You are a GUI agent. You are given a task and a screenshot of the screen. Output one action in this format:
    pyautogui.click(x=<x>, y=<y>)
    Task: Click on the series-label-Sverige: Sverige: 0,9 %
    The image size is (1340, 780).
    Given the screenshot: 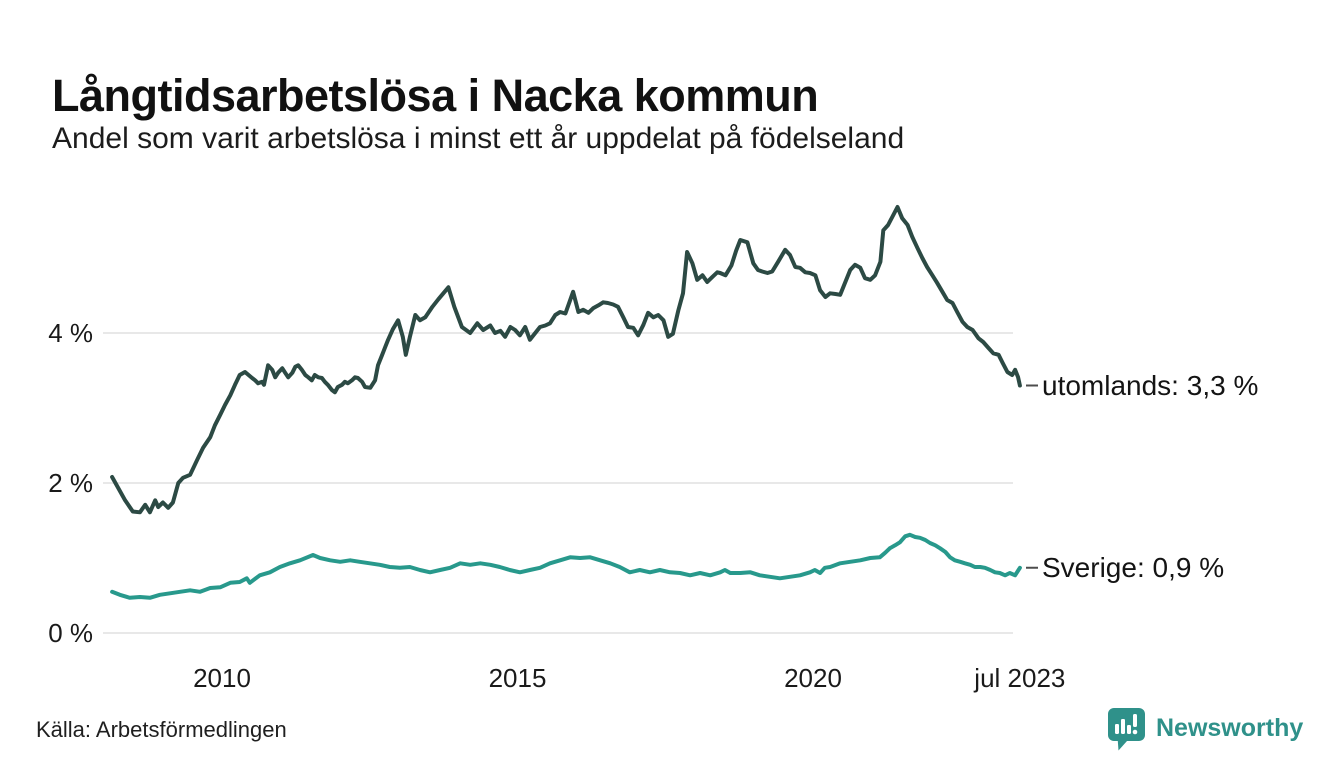 What is the action you would take?
    pyautogui.click(x=1133, y=567)
    